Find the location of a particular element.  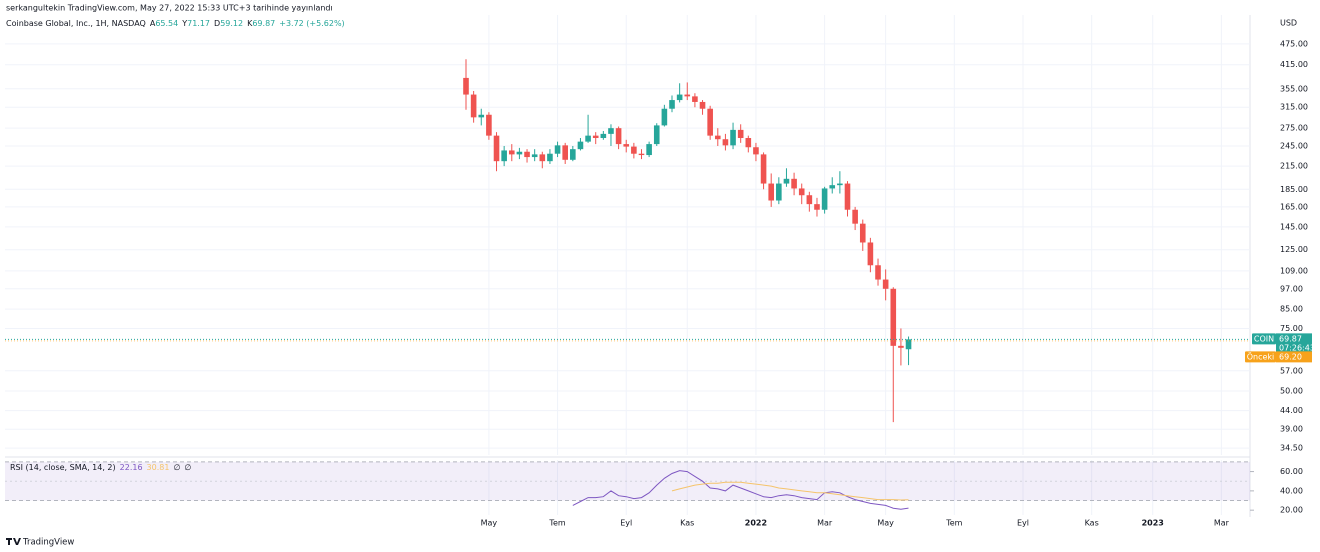

price-tag-value: 69.87 is located at coordinates (1290, 338).